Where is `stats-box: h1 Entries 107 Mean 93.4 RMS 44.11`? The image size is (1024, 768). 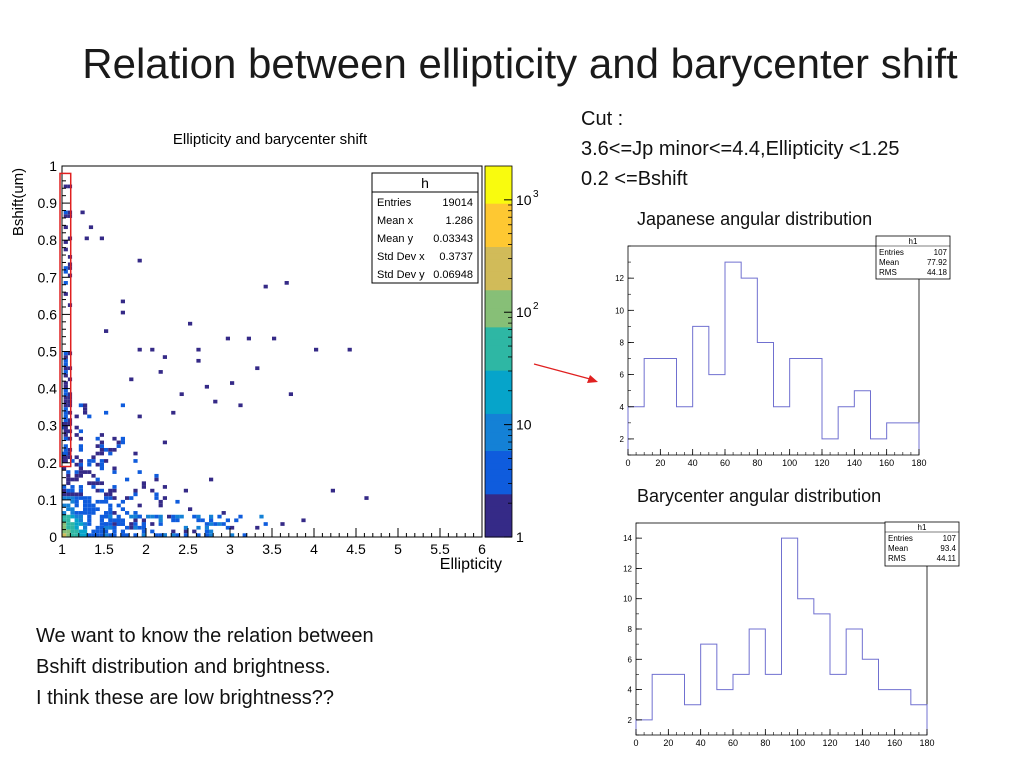 stats-box: h1 Entries 107 Mean 93.4 RMS 44.11 is located at coordinates (922, 544).